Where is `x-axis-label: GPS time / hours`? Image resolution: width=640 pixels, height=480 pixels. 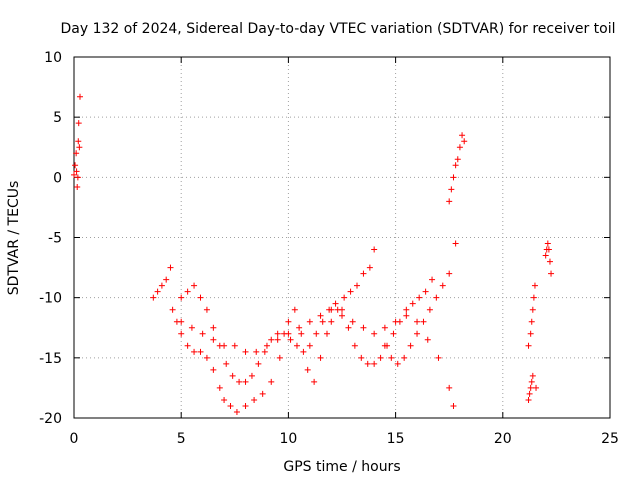 x-axis-label: GPS time / hours is located at coordinates (341, 467).